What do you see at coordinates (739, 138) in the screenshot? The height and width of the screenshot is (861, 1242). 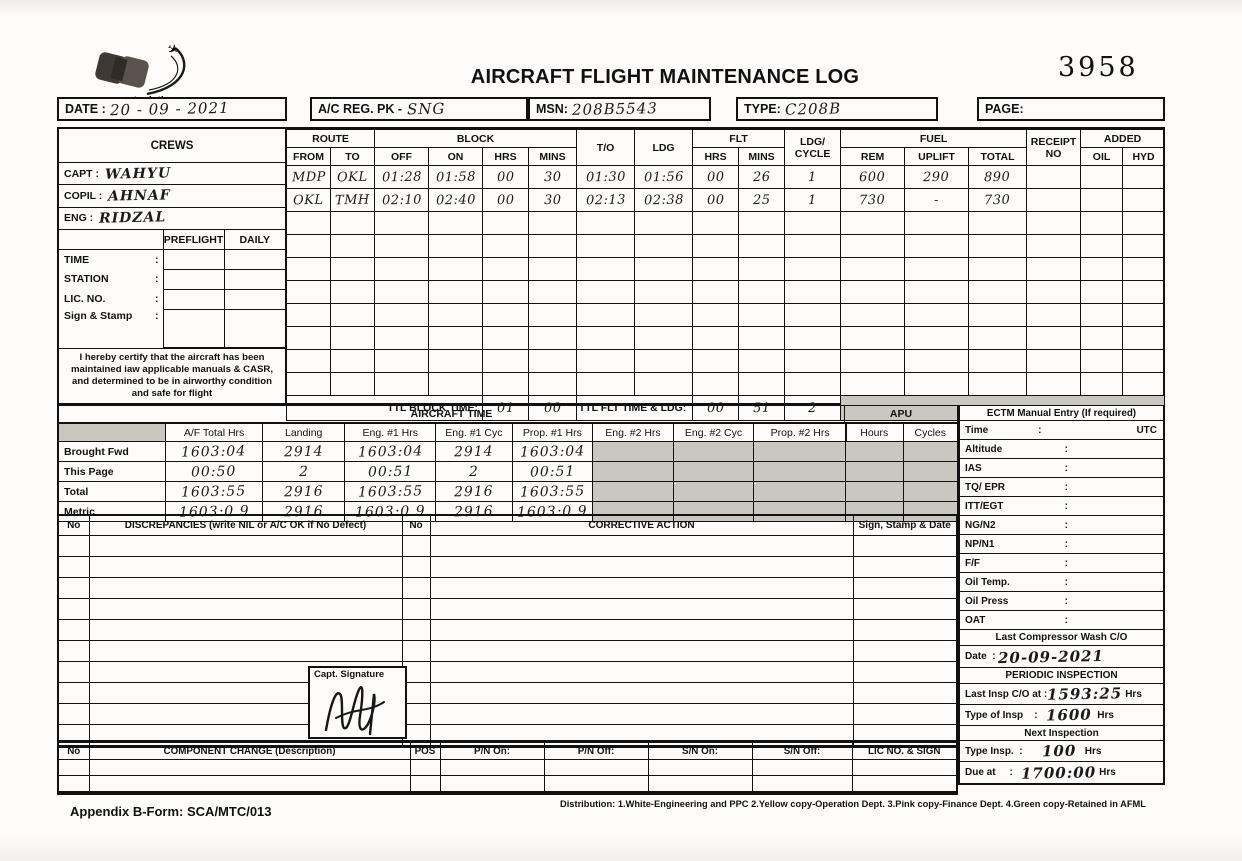 I see `flt-group-header: FLT` at bounding box center [739, 138].